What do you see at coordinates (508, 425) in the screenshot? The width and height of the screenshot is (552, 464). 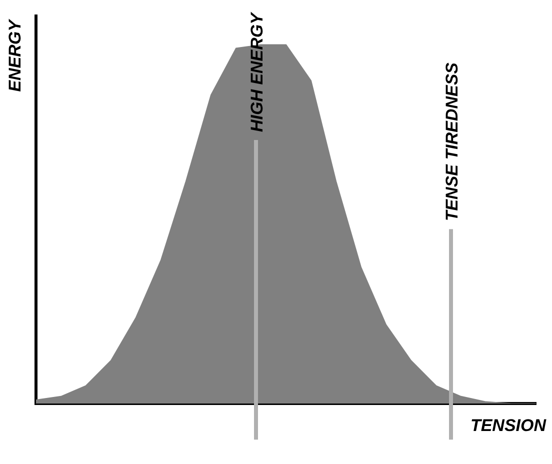 I see `x-axis-title: TENSION` at bounding box center [508, 425].